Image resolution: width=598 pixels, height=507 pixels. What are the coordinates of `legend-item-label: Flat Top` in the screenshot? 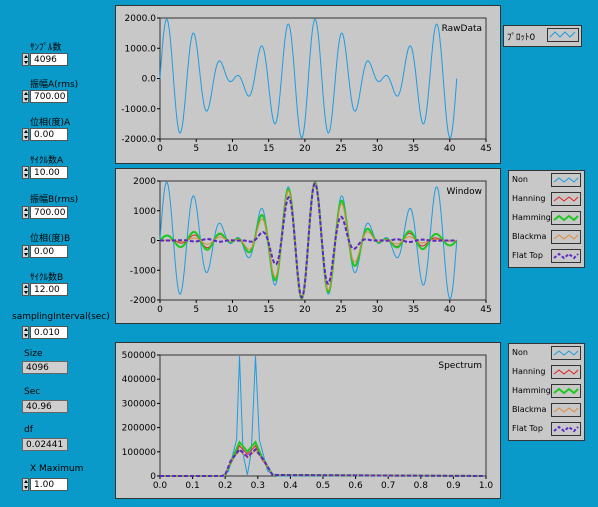 It's located at (527, 255).